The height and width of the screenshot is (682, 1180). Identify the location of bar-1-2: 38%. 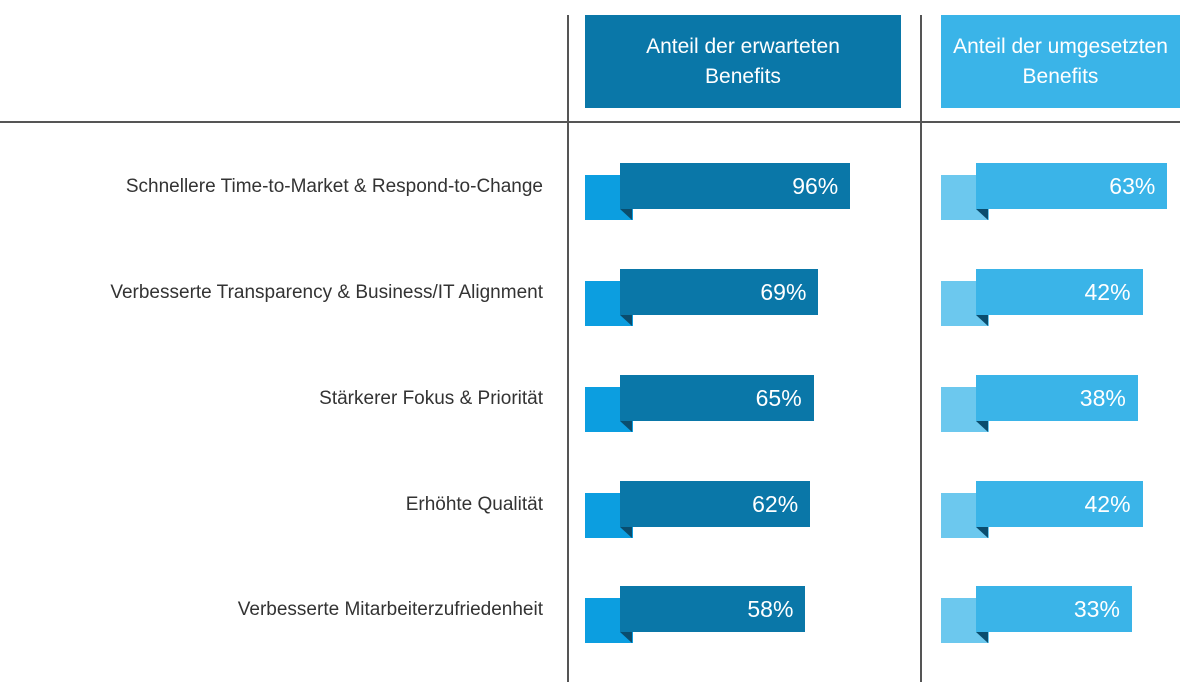
(1057, 398).